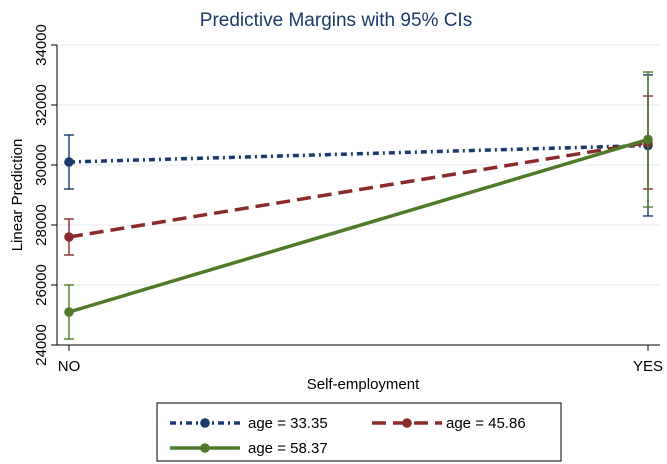 The height and width of the screenshot is (464, 667). Describe the element at coordinates (363, 384) in the screenshot. I see `x-axis-label: Self-employment` at that location.